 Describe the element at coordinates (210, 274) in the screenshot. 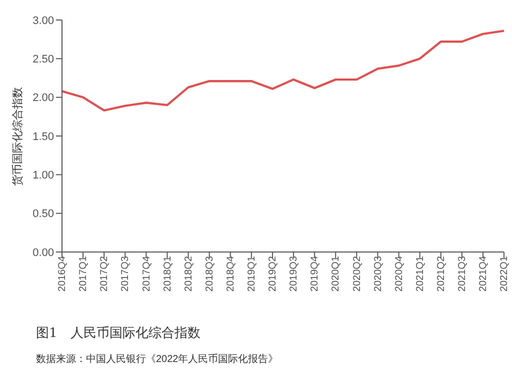

I see `x-tick-label: 2018Q3` at that location.